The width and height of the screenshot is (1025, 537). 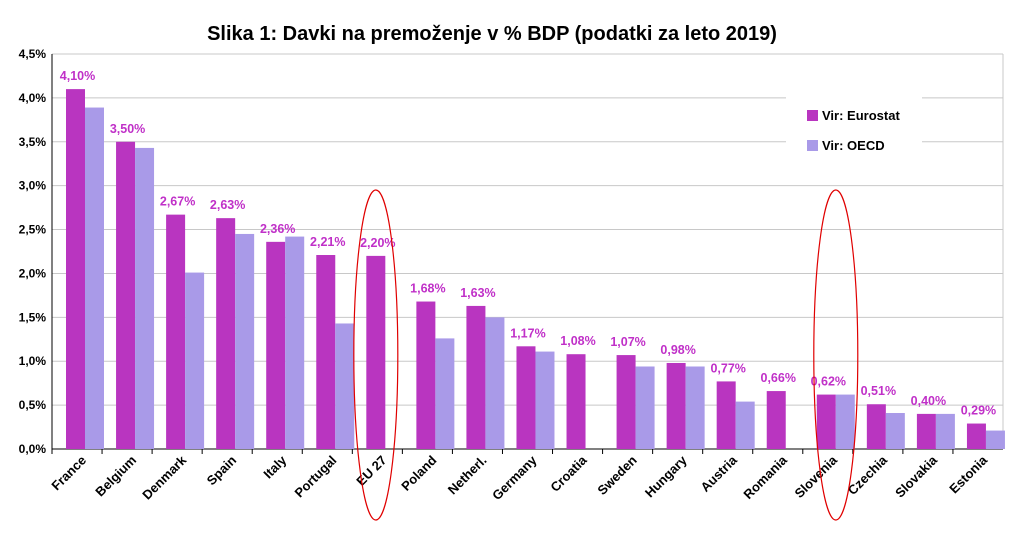 I want to click on bar-eurostat-portugal, so click(x=326, y=352).